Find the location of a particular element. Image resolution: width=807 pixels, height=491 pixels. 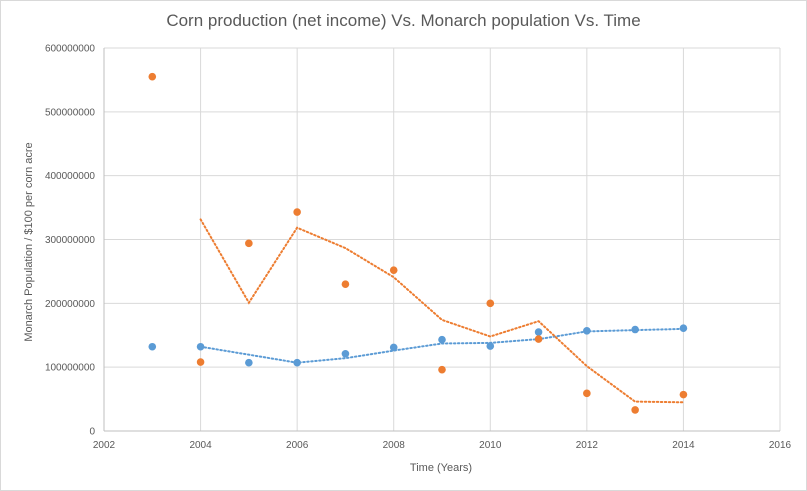

x-tick-label: 2008 is located at coordinates (394, 445).